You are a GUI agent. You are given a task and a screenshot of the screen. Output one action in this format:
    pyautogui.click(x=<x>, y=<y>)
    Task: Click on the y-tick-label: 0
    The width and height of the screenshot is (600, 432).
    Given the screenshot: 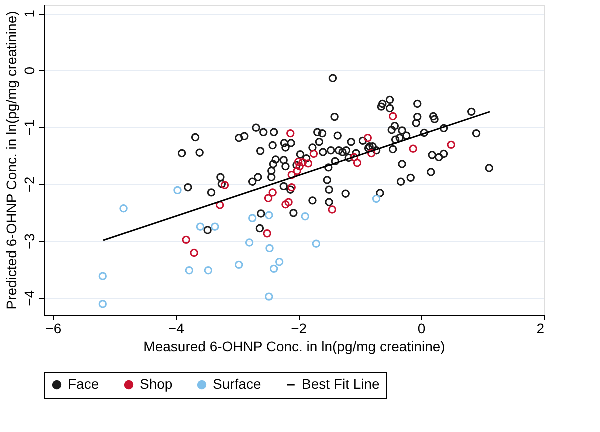 What is the action you would take?
    pyautogui.click(x=30, y=70)
    